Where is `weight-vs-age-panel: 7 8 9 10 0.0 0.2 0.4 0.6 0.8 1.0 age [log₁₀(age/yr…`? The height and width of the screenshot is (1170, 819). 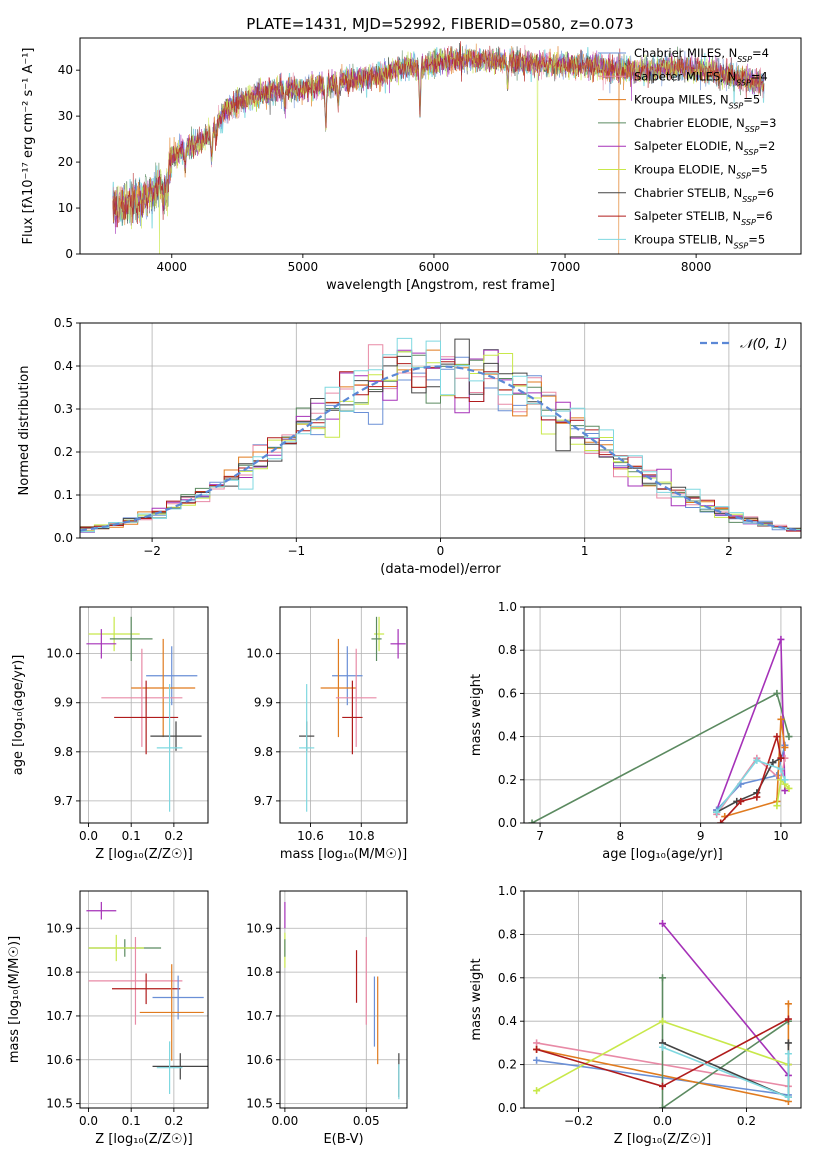 weight-vs-age-panel: 7 8 9 10 0.0 0.2 0.4 0.6 0.8 1.0 age [log₁₀(age/yr… is located at coordinates (635, 731).